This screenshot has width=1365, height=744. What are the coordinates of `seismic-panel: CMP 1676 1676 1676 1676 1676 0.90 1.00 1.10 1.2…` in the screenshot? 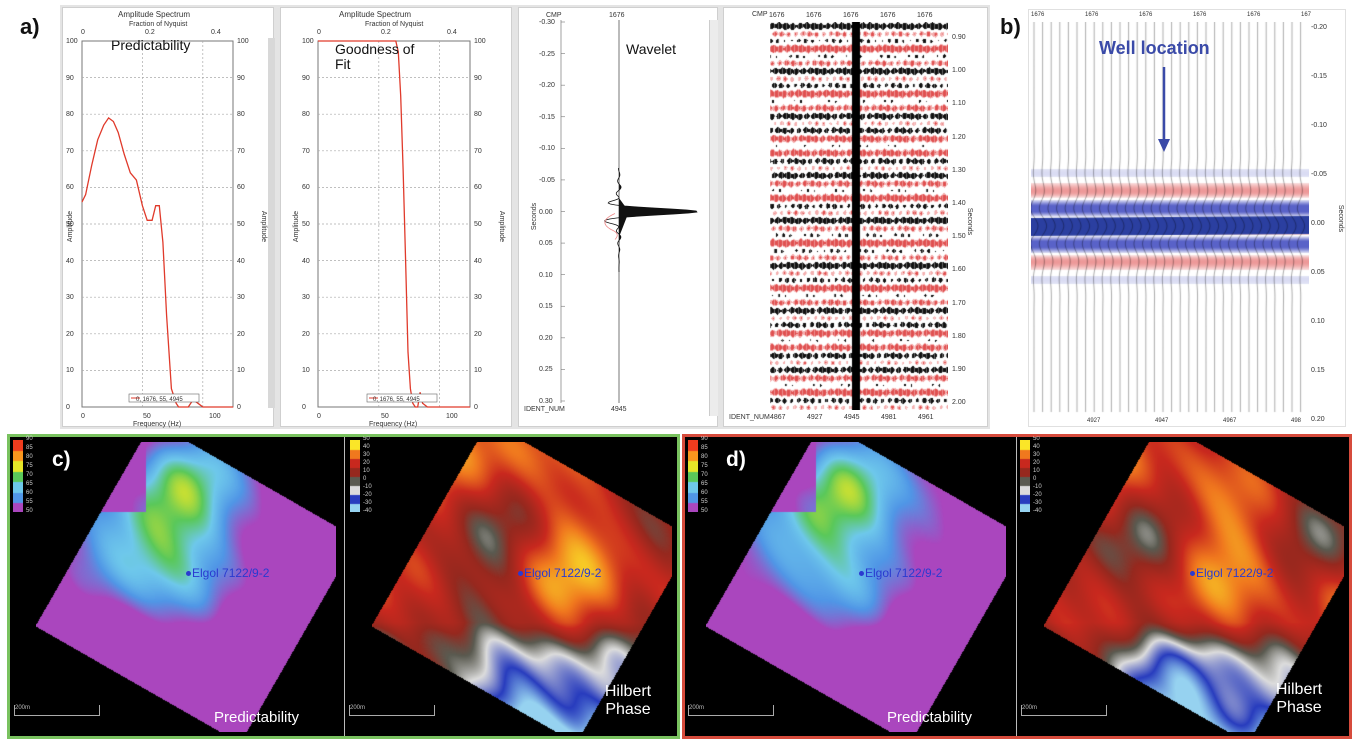 It's located at (855, 217).